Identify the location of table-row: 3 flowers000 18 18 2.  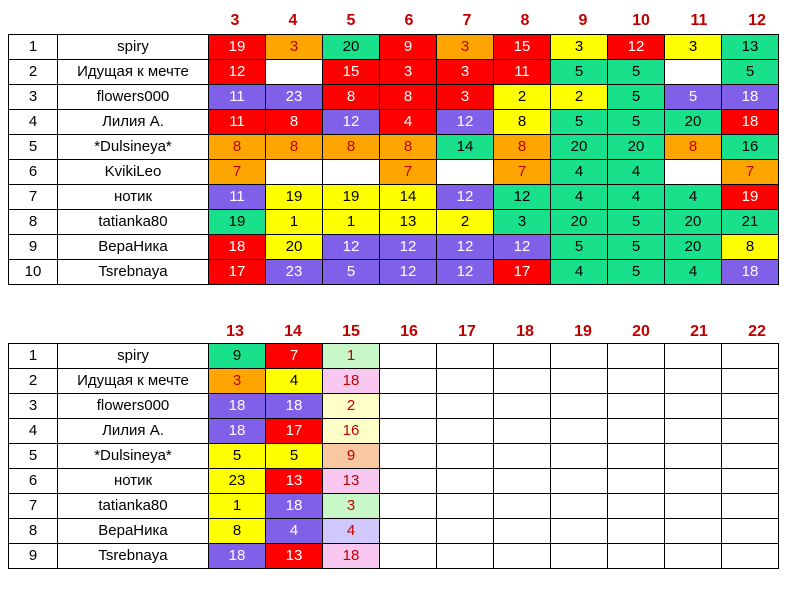
(393, 406).